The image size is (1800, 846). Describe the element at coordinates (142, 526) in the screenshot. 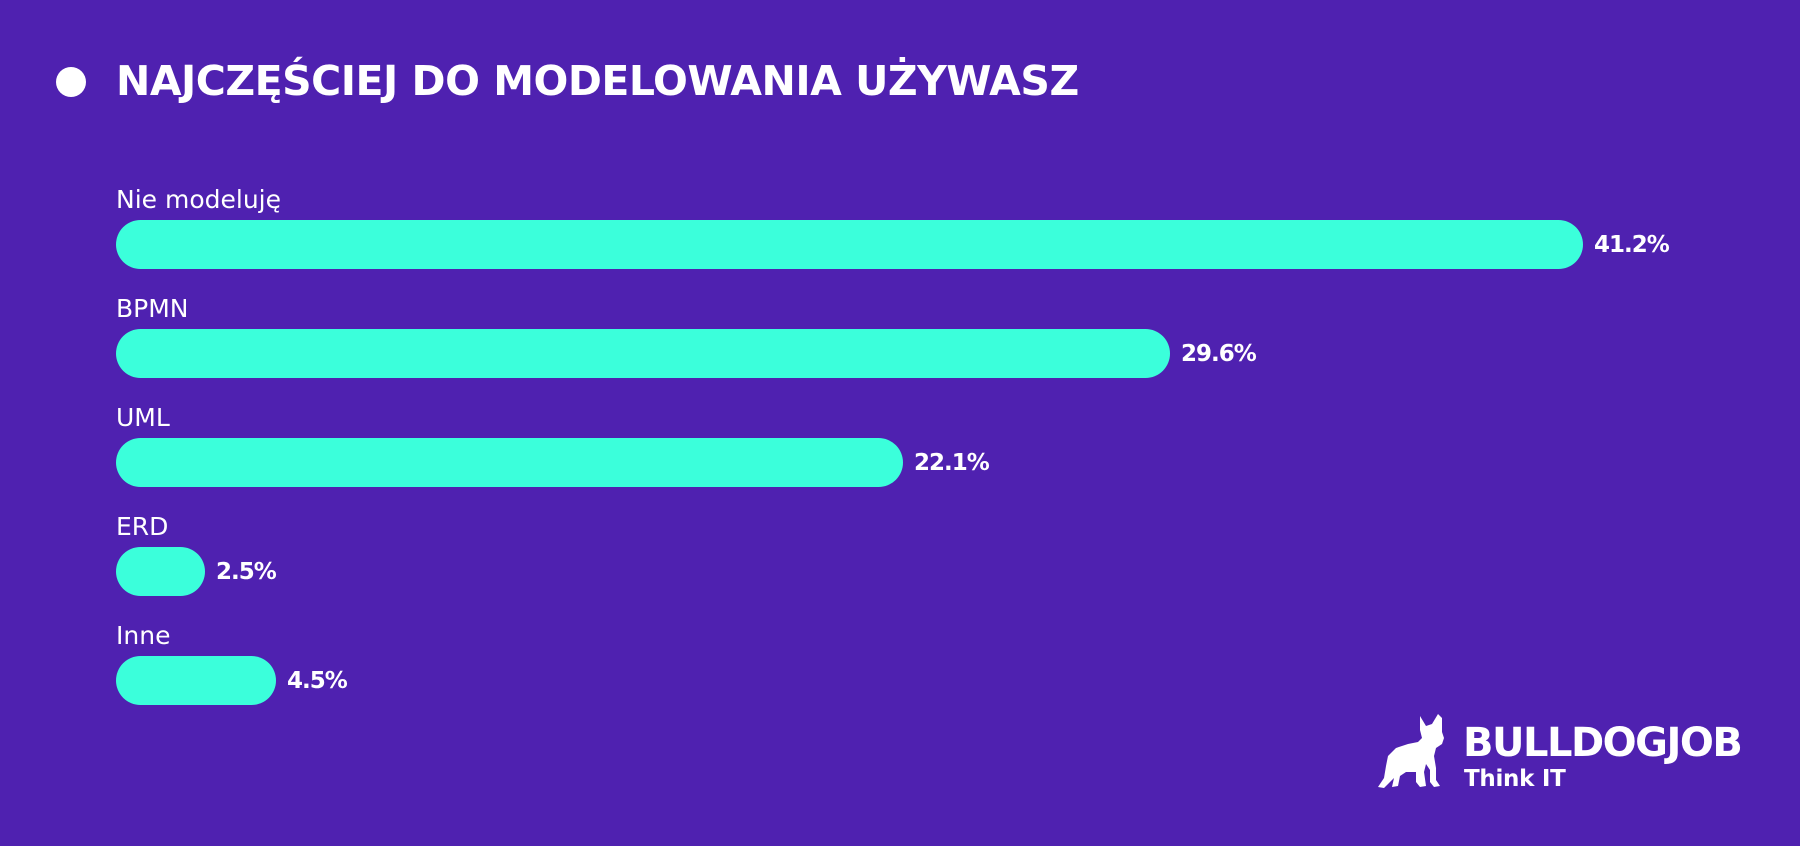

I see `bar-label: ERD` at that location.